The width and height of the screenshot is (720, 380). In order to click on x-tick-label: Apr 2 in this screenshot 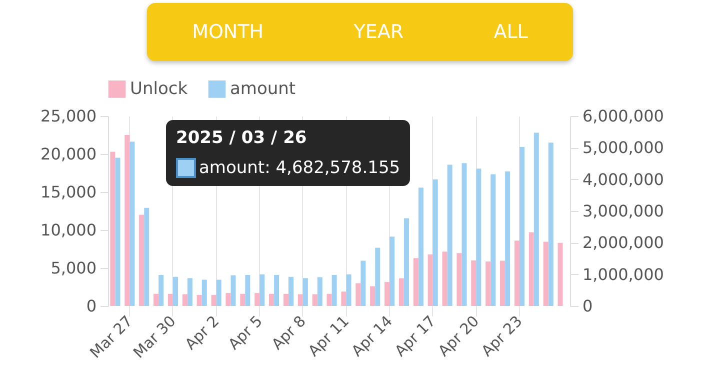, I will do `click(202, 333)`.